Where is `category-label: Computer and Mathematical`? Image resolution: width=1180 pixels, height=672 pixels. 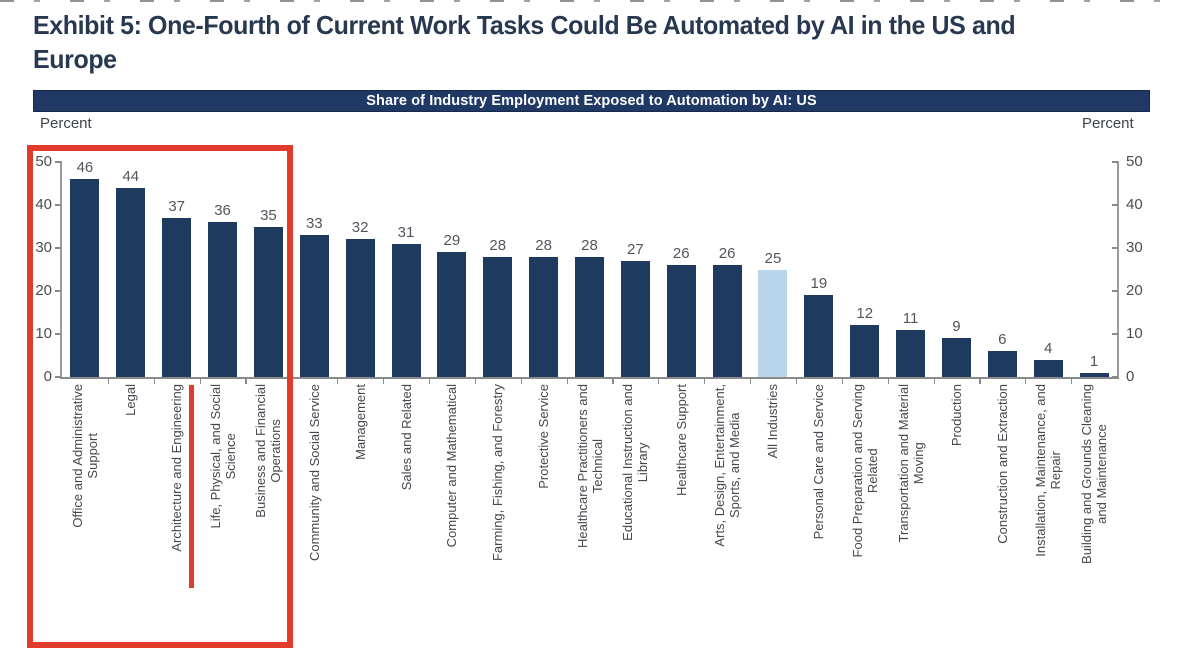 category-label: Computer and Mathematical is located at coordinates (452, 466).